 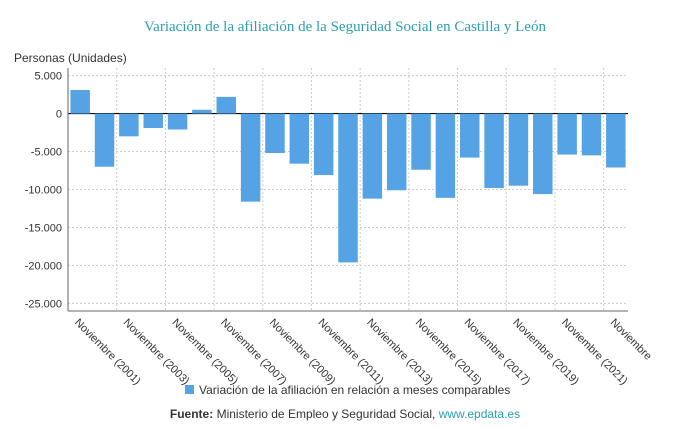 I want to click on y-tick-label: -10.000, so click(x=43, y=191).